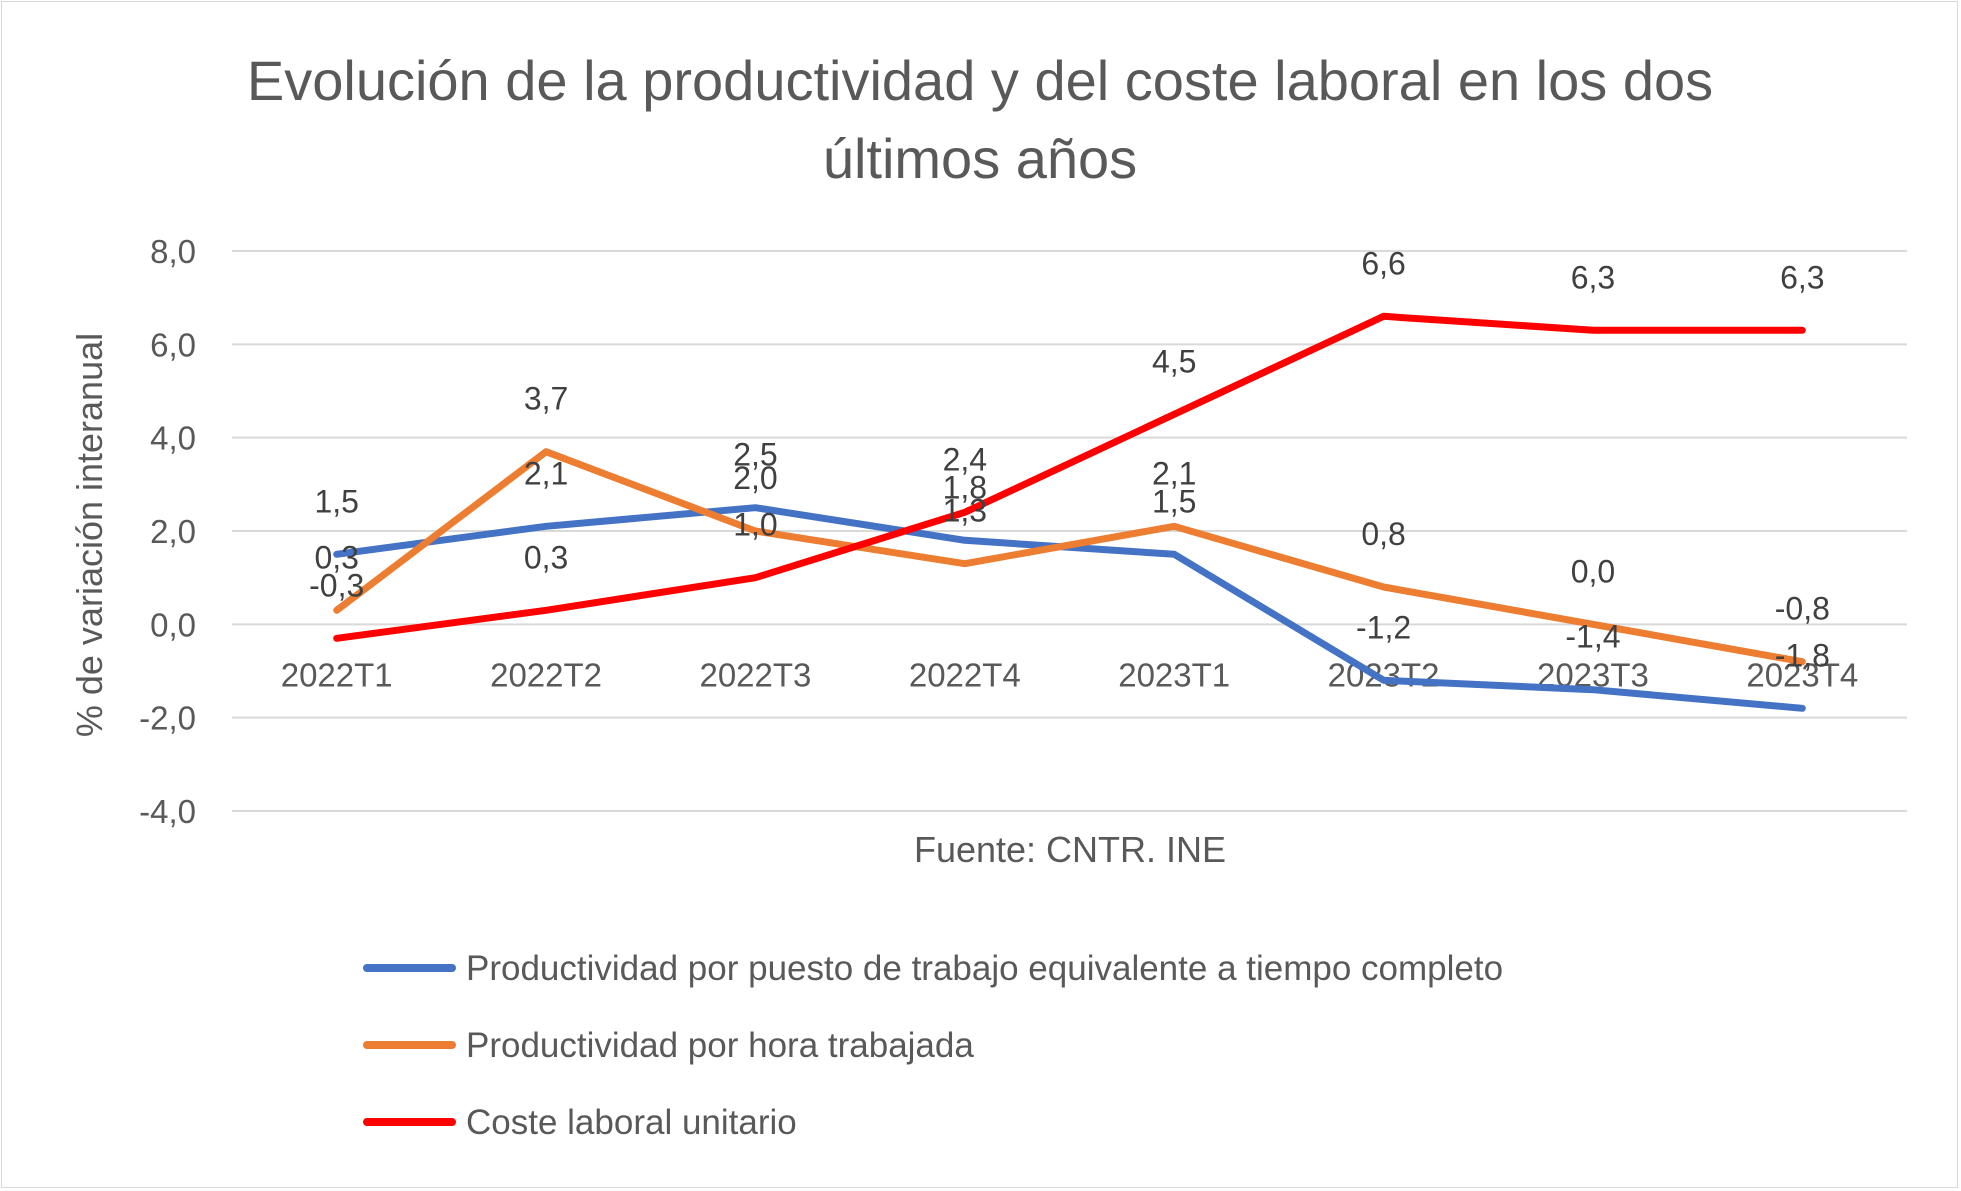 This screenshot has height=1191, width=1961. I want to click on data-label: 1,8, so click(965, 487).